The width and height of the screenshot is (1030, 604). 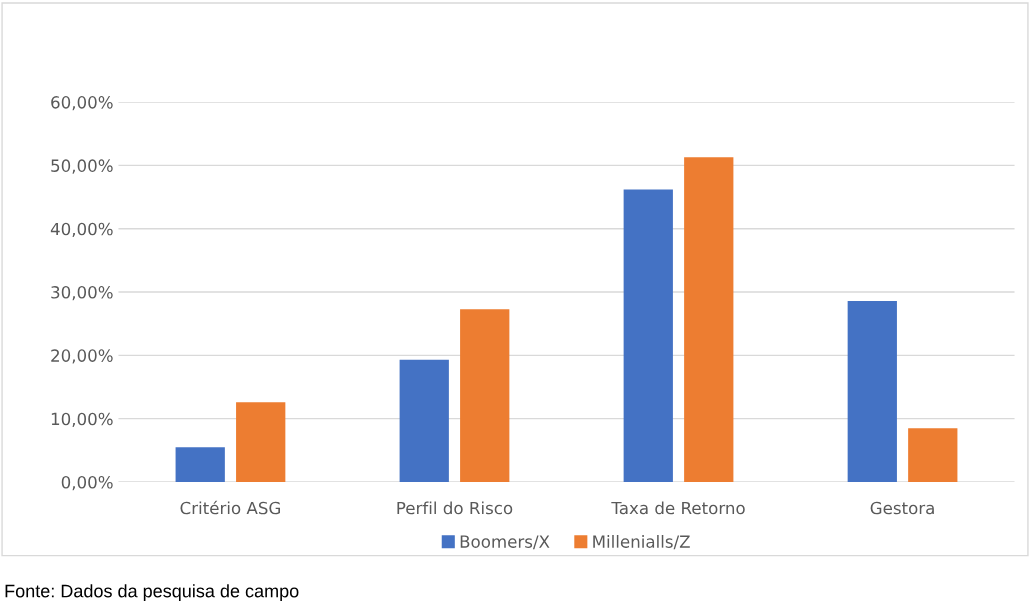 I want to click on source-note: Fonte: Dados da pesquisa de campo, so click(x=152, y=592).